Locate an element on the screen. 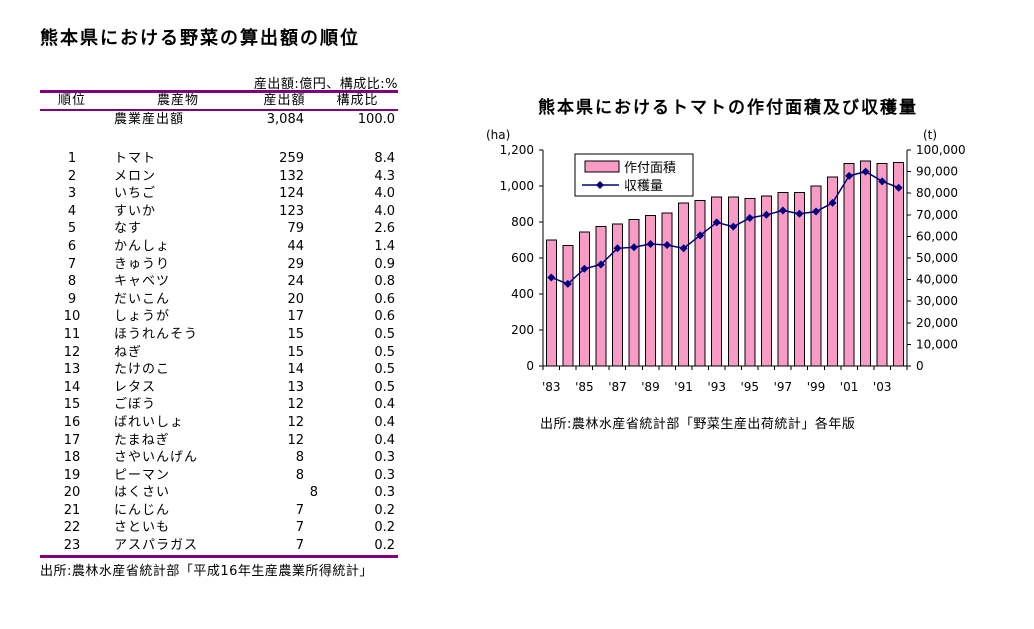 The height and width of the screenshot is (629, 1034). x-axis-label: '93 is located at coordinates (716, 387).